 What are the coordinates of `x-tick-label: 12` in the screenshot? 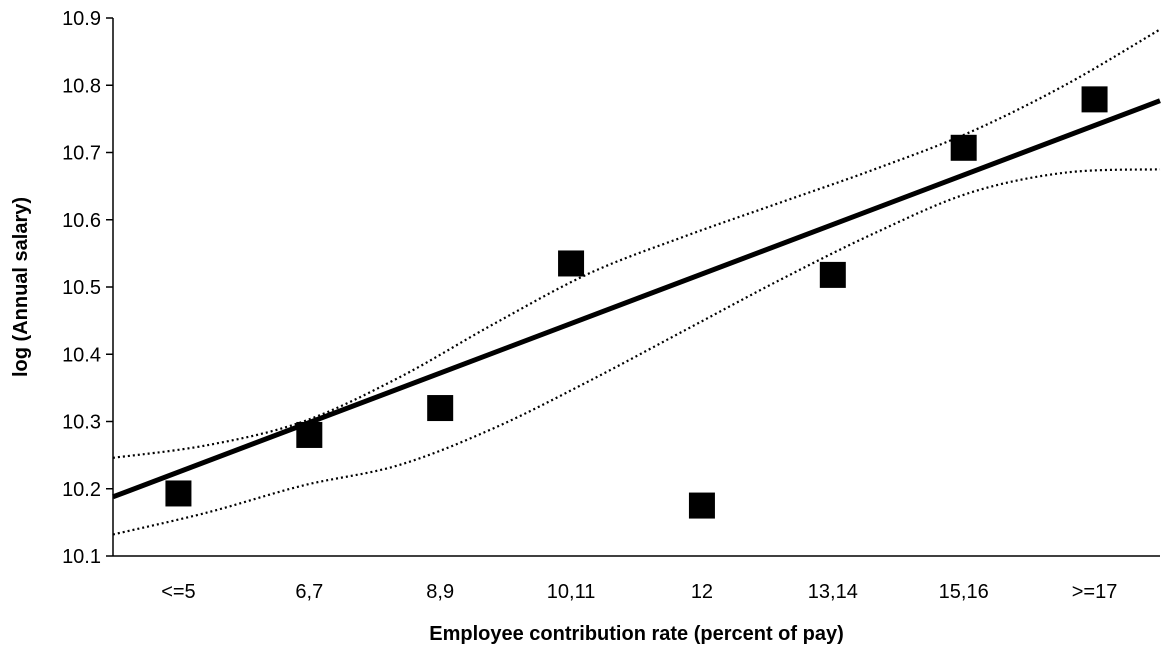 It's located at (702, 592).